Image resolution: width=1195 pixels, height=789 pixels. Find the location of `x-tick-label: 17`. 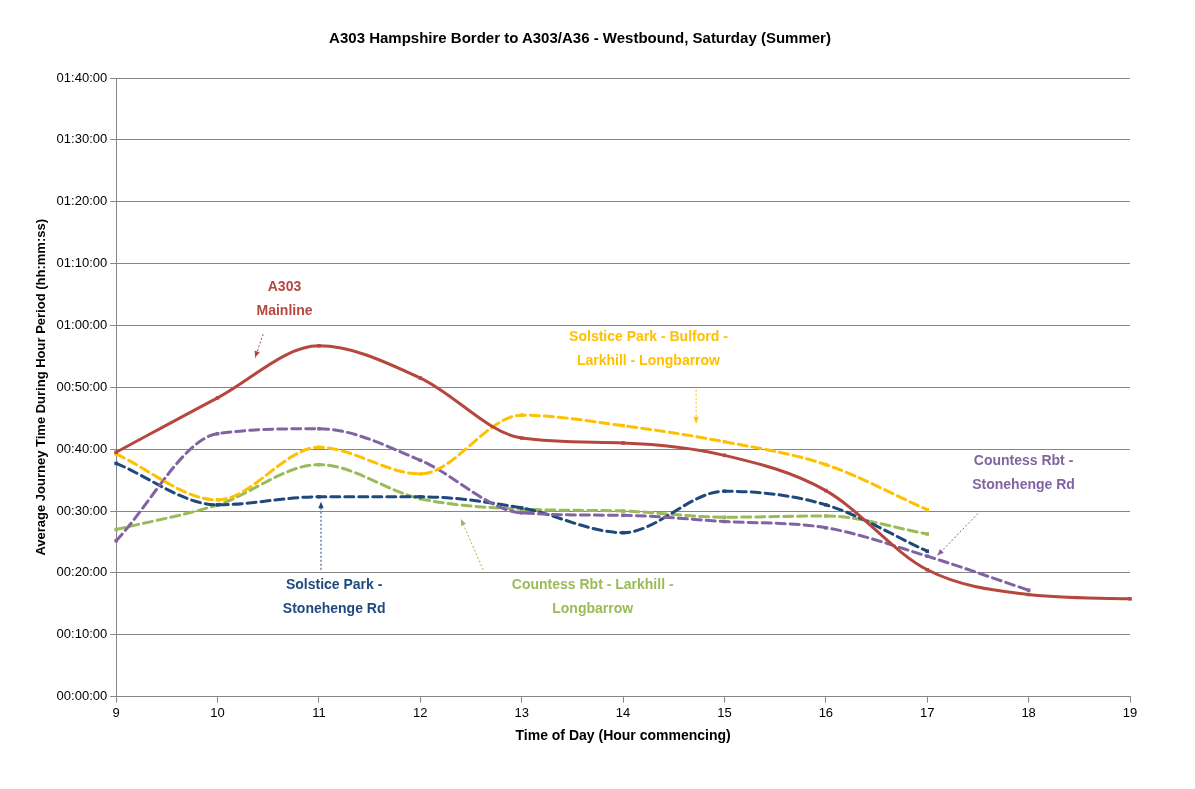

x-tick-label: 17 is located at coordinates (927, 712).